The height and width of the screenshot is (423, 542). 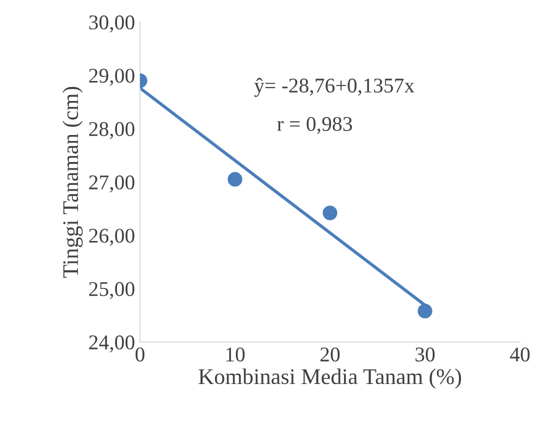 I want to click on x-tick-label: 0, so click(x=140, y=354).